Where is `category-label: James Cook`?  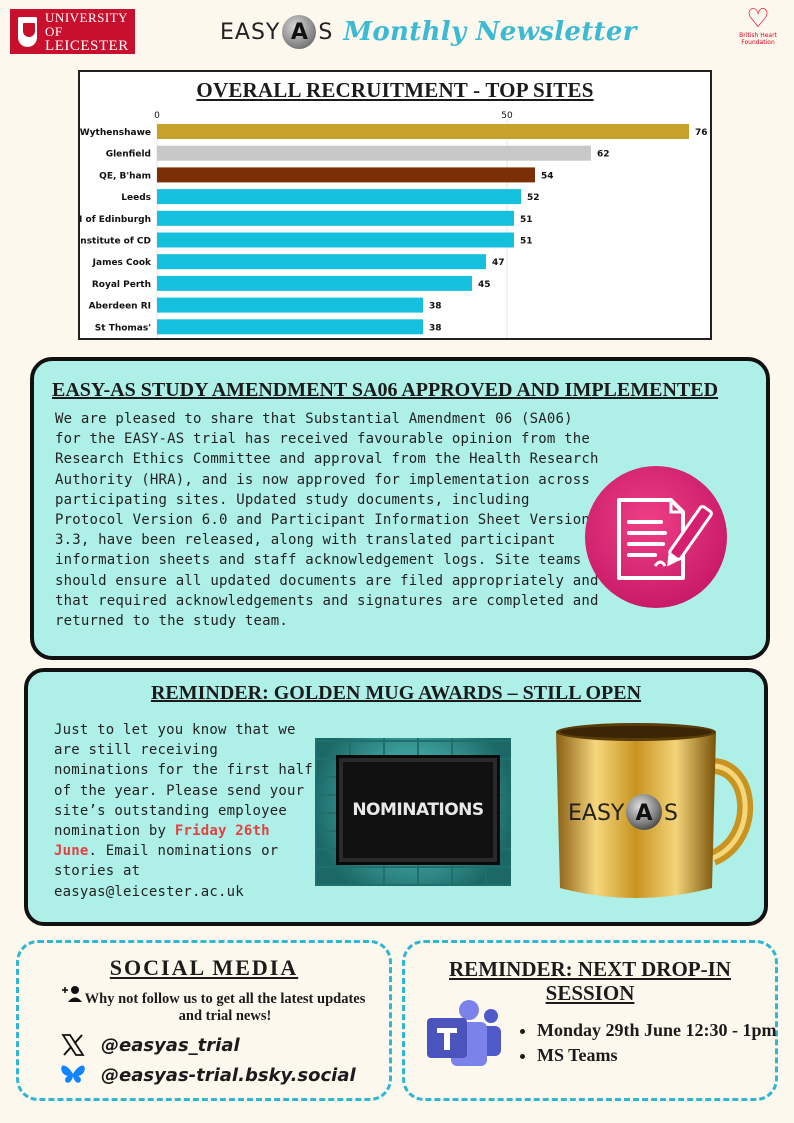
category-label: James Cook is located at coordinates (122, 263).